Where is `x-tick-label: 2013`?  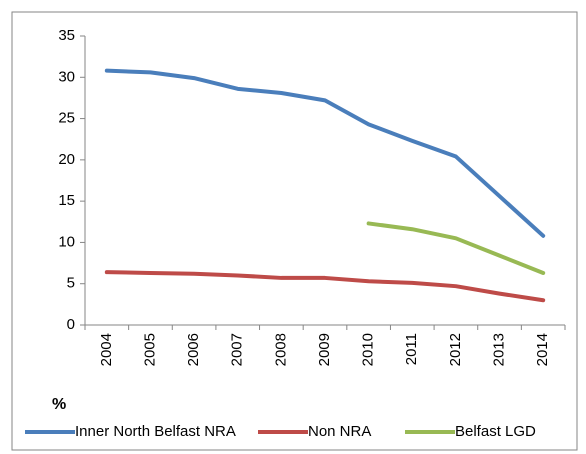
x-tick-label: 2013 is located at coordinates (499, 349).